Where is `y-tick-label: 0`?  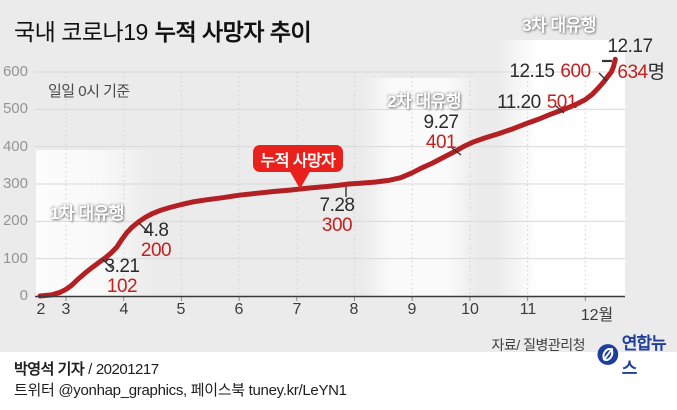 y-tick-label: 0 is located at coordinates (23, 295).